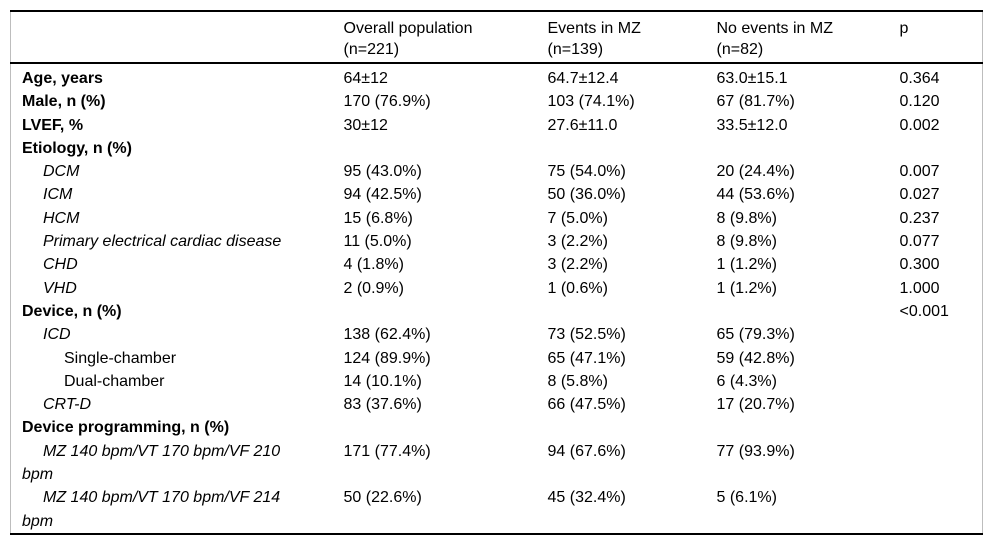 The image size is (992, 545). Describe the element at coordinates (151, 463) in the screenshot. I see `row-label: MZ 140 bpm/VT 170 bpm/VF 210 bpm` at that location.